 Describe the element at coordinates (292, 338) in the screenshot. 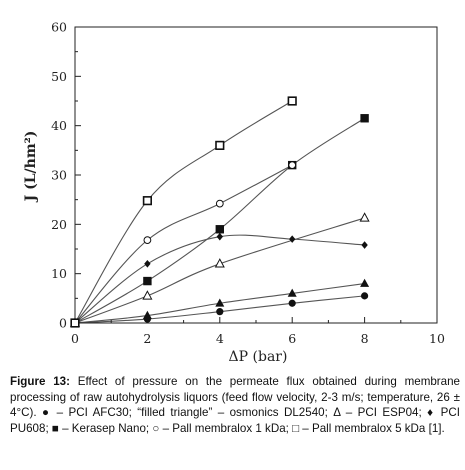

I see `x-tick-label: 6` at that location.